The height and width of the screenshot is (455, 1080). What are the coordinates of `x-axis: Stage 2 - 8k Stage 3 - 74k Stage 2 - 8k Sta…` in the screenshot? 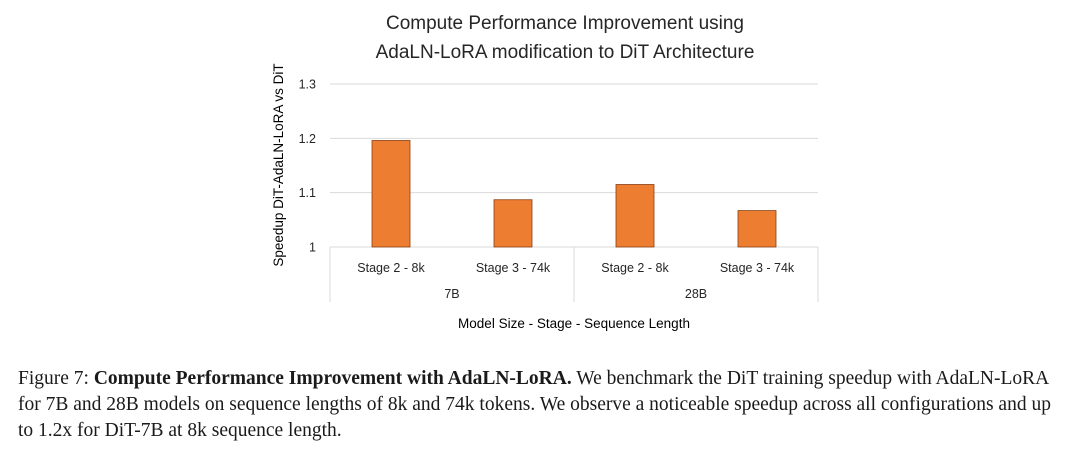 It's located at (574, 274).